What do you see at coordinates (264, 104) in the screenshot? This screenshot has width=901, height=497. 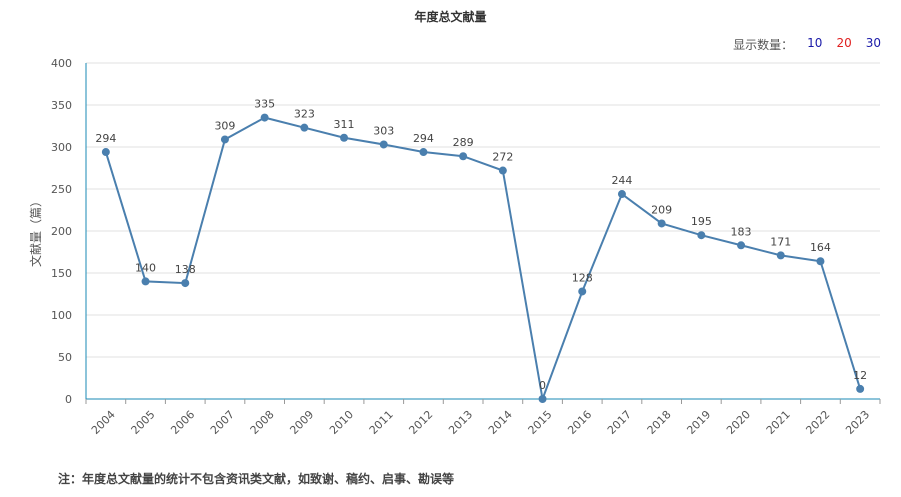 I see `data-label: 335` at bounding box center [264, 104].